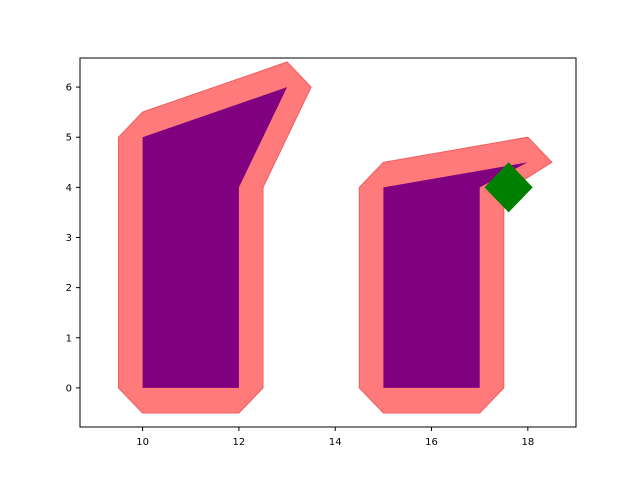 The height and width of the screenshot is (480, 640). I want to click on y-tick-label: 2, so click(69, 288).